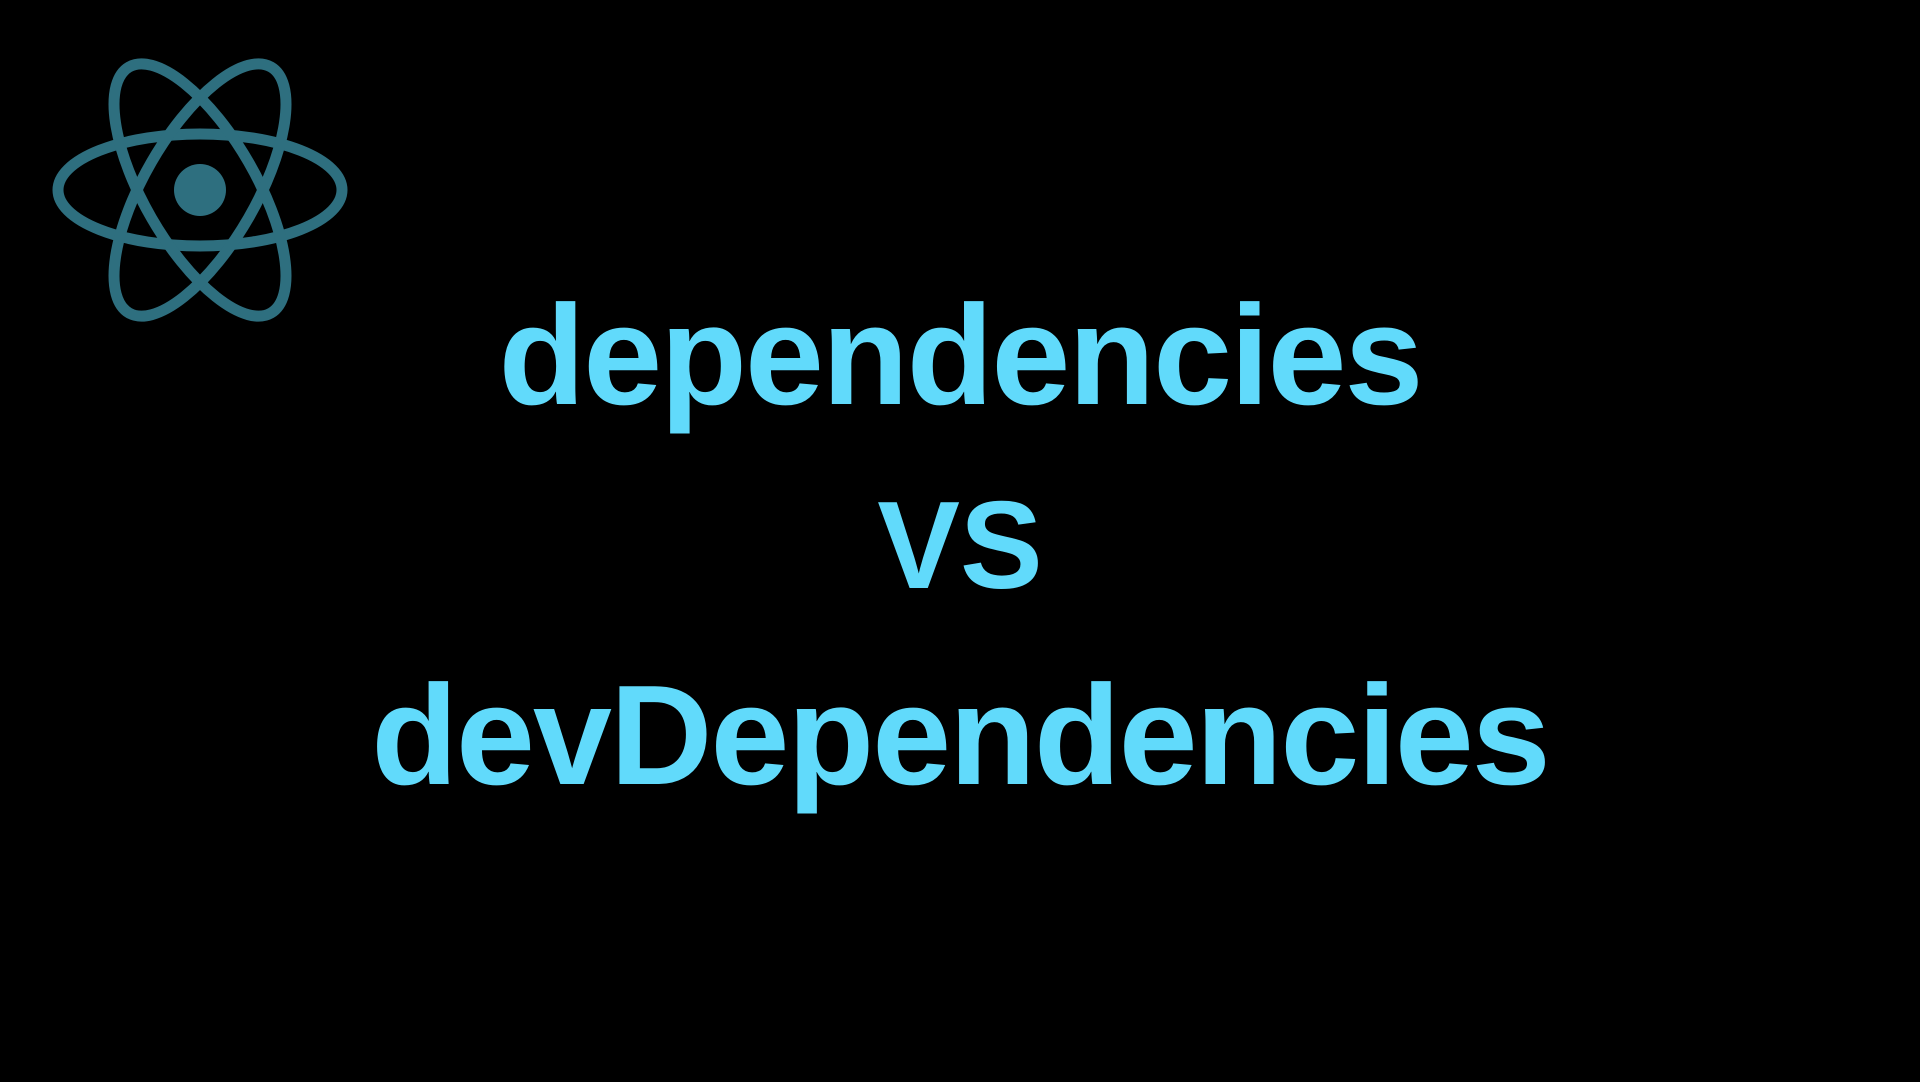  I want to click on orbit-diagonal-a, so click(200, 190).